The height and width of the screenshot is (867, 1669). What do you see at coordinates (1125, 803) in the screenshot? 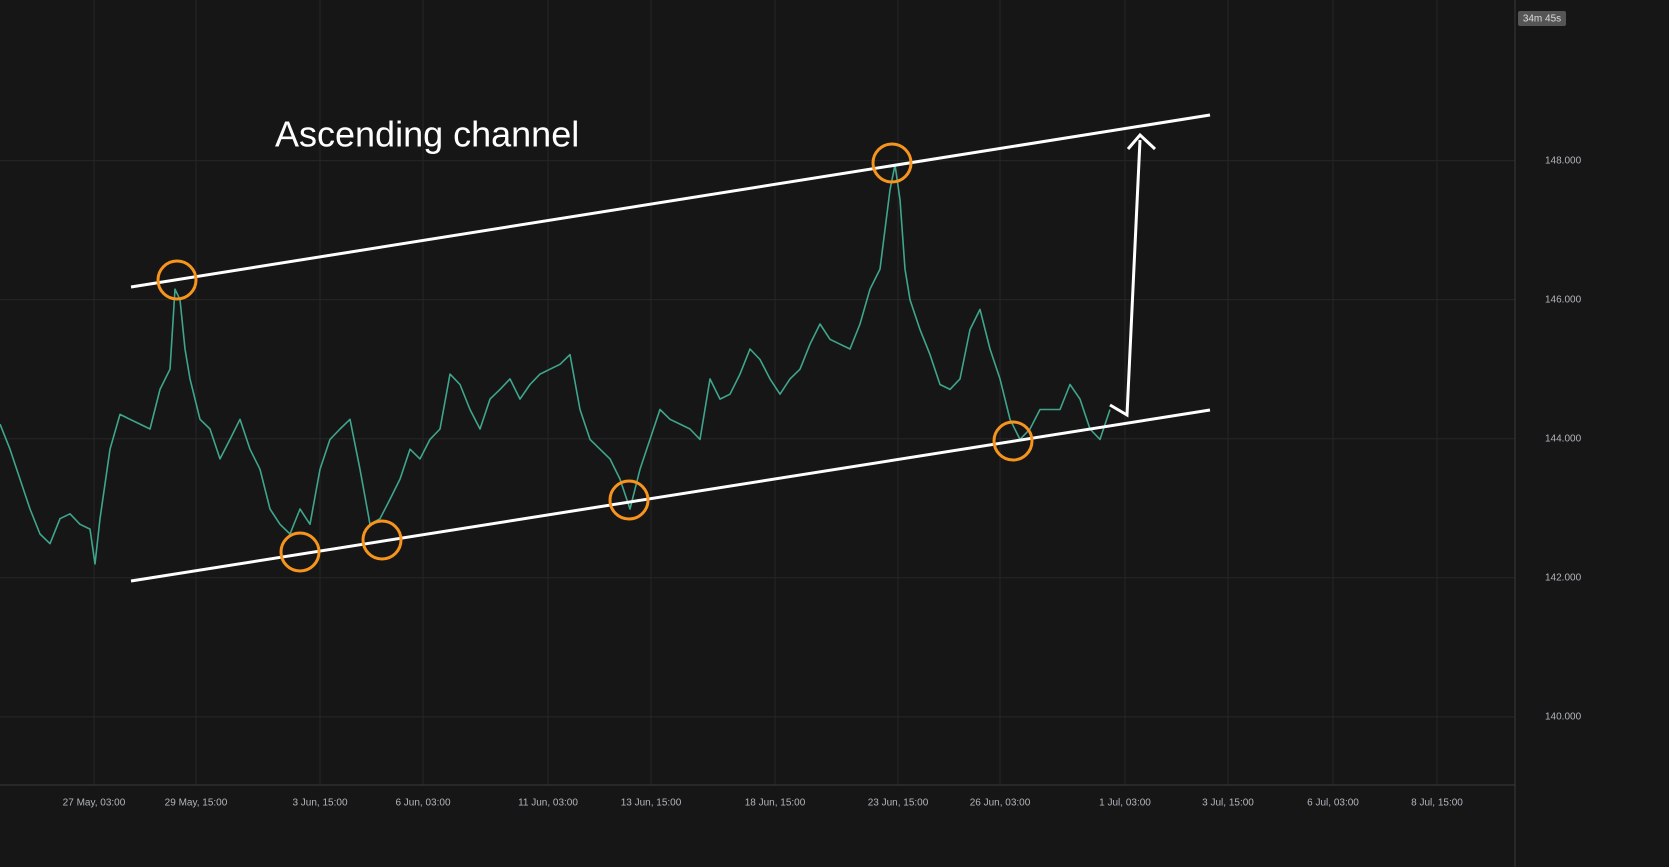
I see `x-tick-label: 1 Jul, 03:00` at bounding box center [1125, 803].